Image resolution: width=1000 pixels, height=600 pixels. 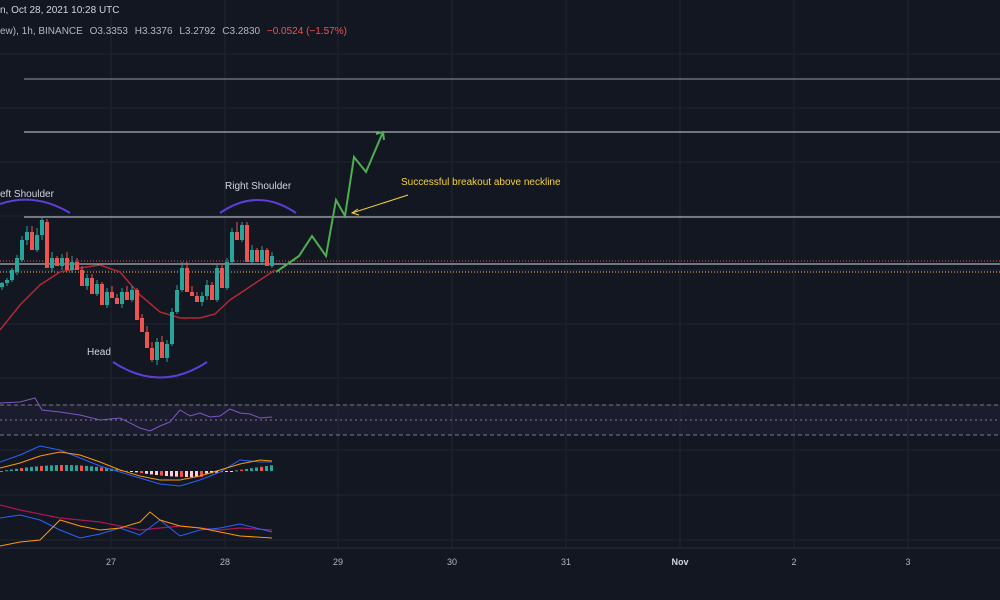 What do you see at coordinates (27, 194) in the screenshot?
I see `left-shoulder-label: eft Shoulder` at bounding box center [27, 194].